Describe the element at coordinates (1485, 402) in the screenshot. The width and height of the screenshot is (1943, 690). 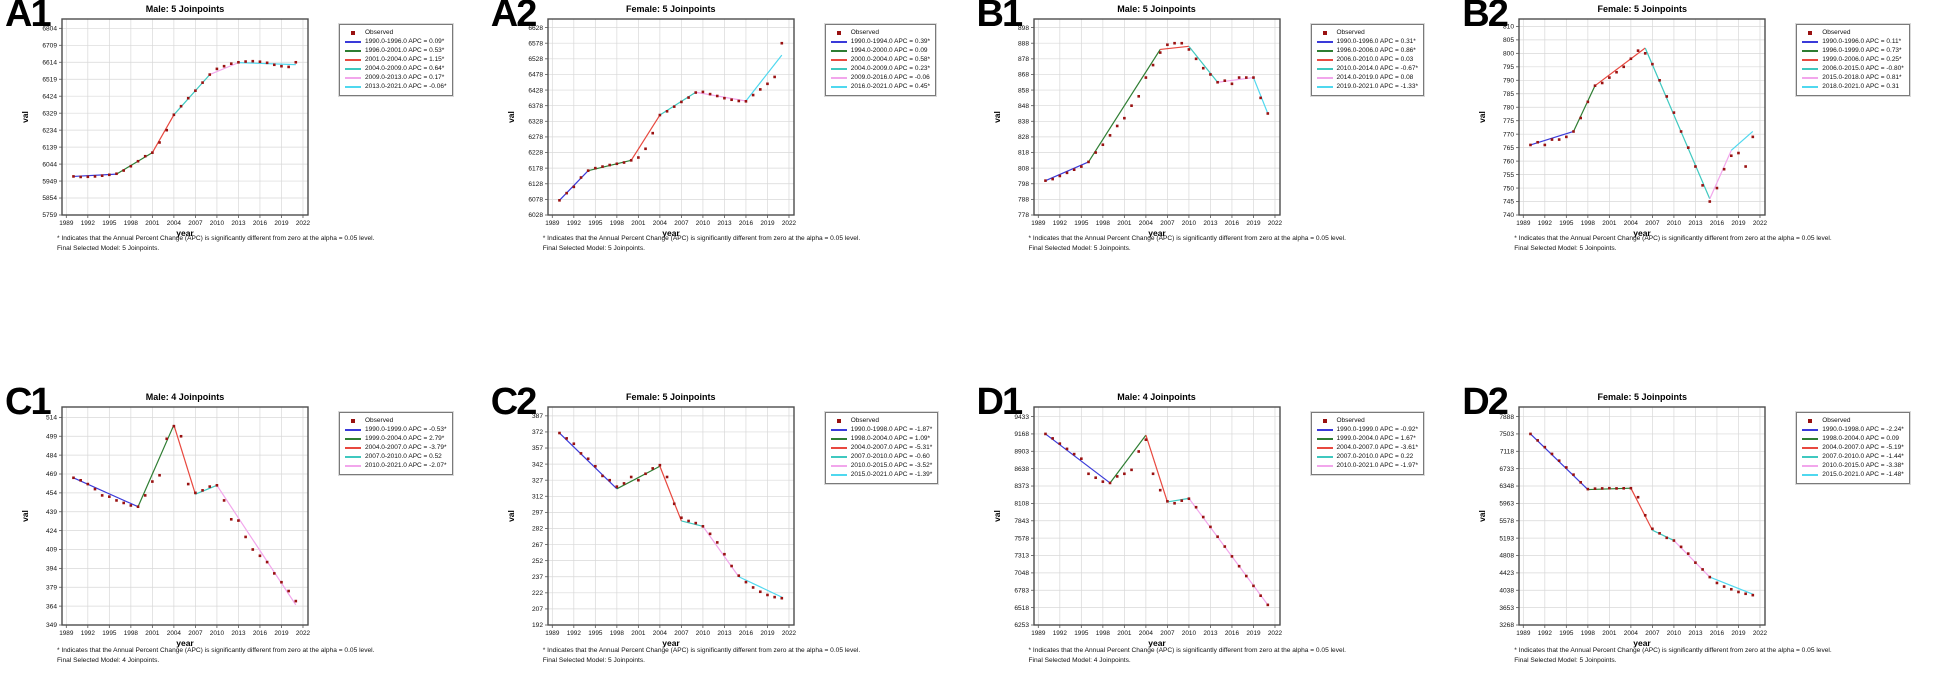
I see `panel-label: D2` at that location.